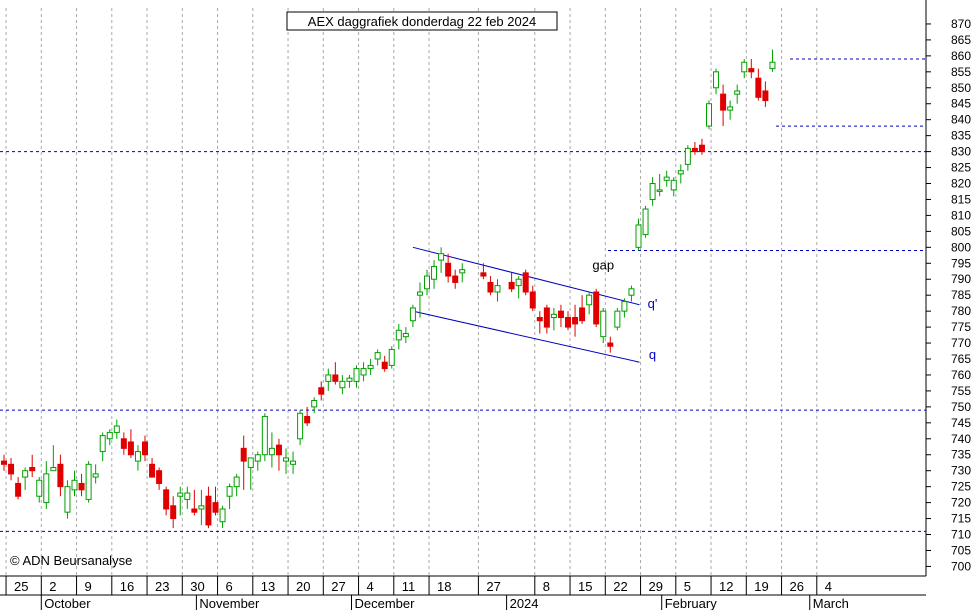  Describe the element at coordinates (88, 586) in the screenshot. I see `x-tick-label: 9` at that location.